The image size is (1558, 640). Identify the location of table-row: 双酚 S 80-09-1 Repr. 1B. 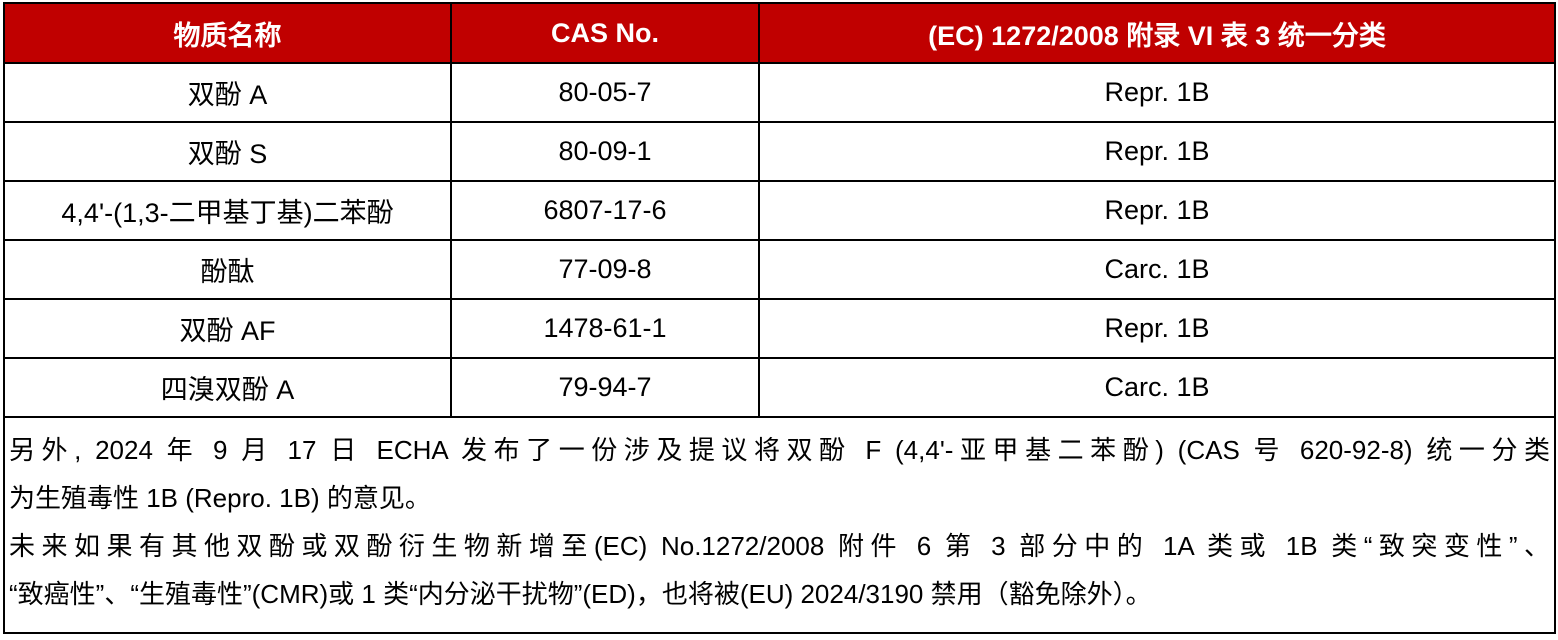
(779, 151).